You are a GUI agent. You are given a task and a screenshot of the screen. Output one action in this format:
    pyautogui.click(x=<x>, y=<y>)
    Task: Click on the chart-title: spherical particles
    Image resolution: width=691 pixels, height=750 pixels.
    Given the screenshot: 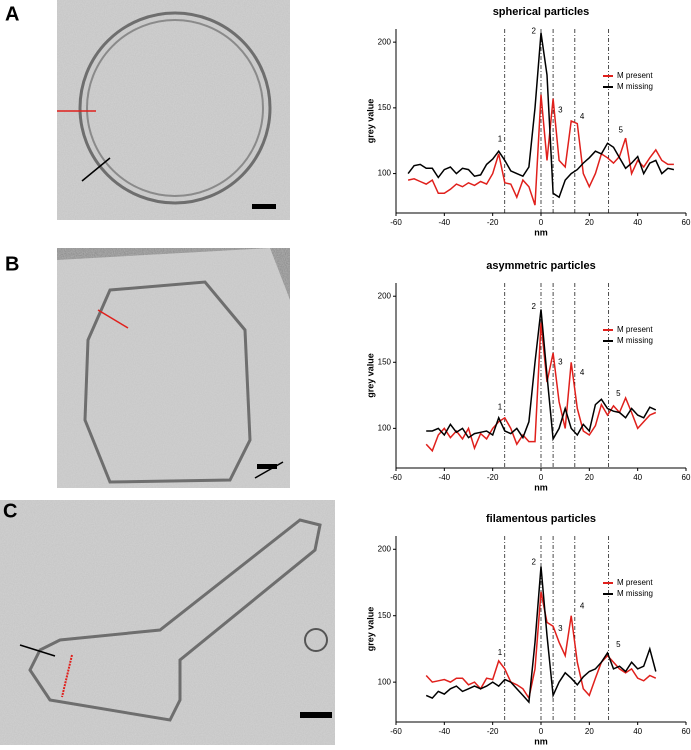 What is the action you would take?
    pyautogui.click(x=541, y=12)
    